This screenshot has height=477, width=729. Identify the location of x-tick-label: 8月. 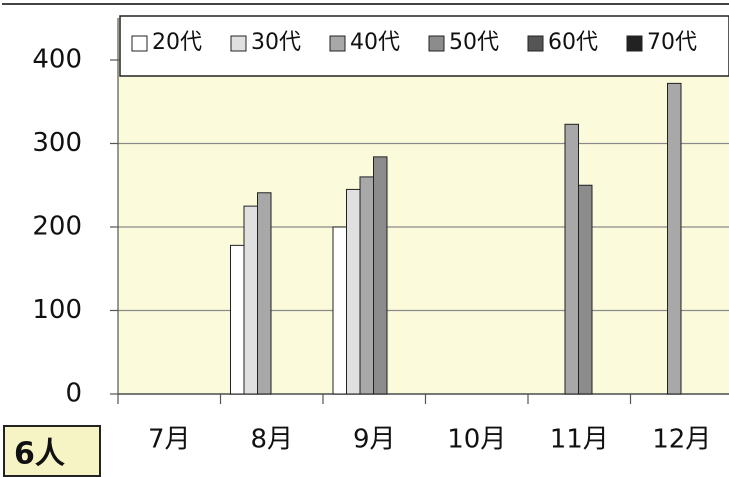
(271, 440).